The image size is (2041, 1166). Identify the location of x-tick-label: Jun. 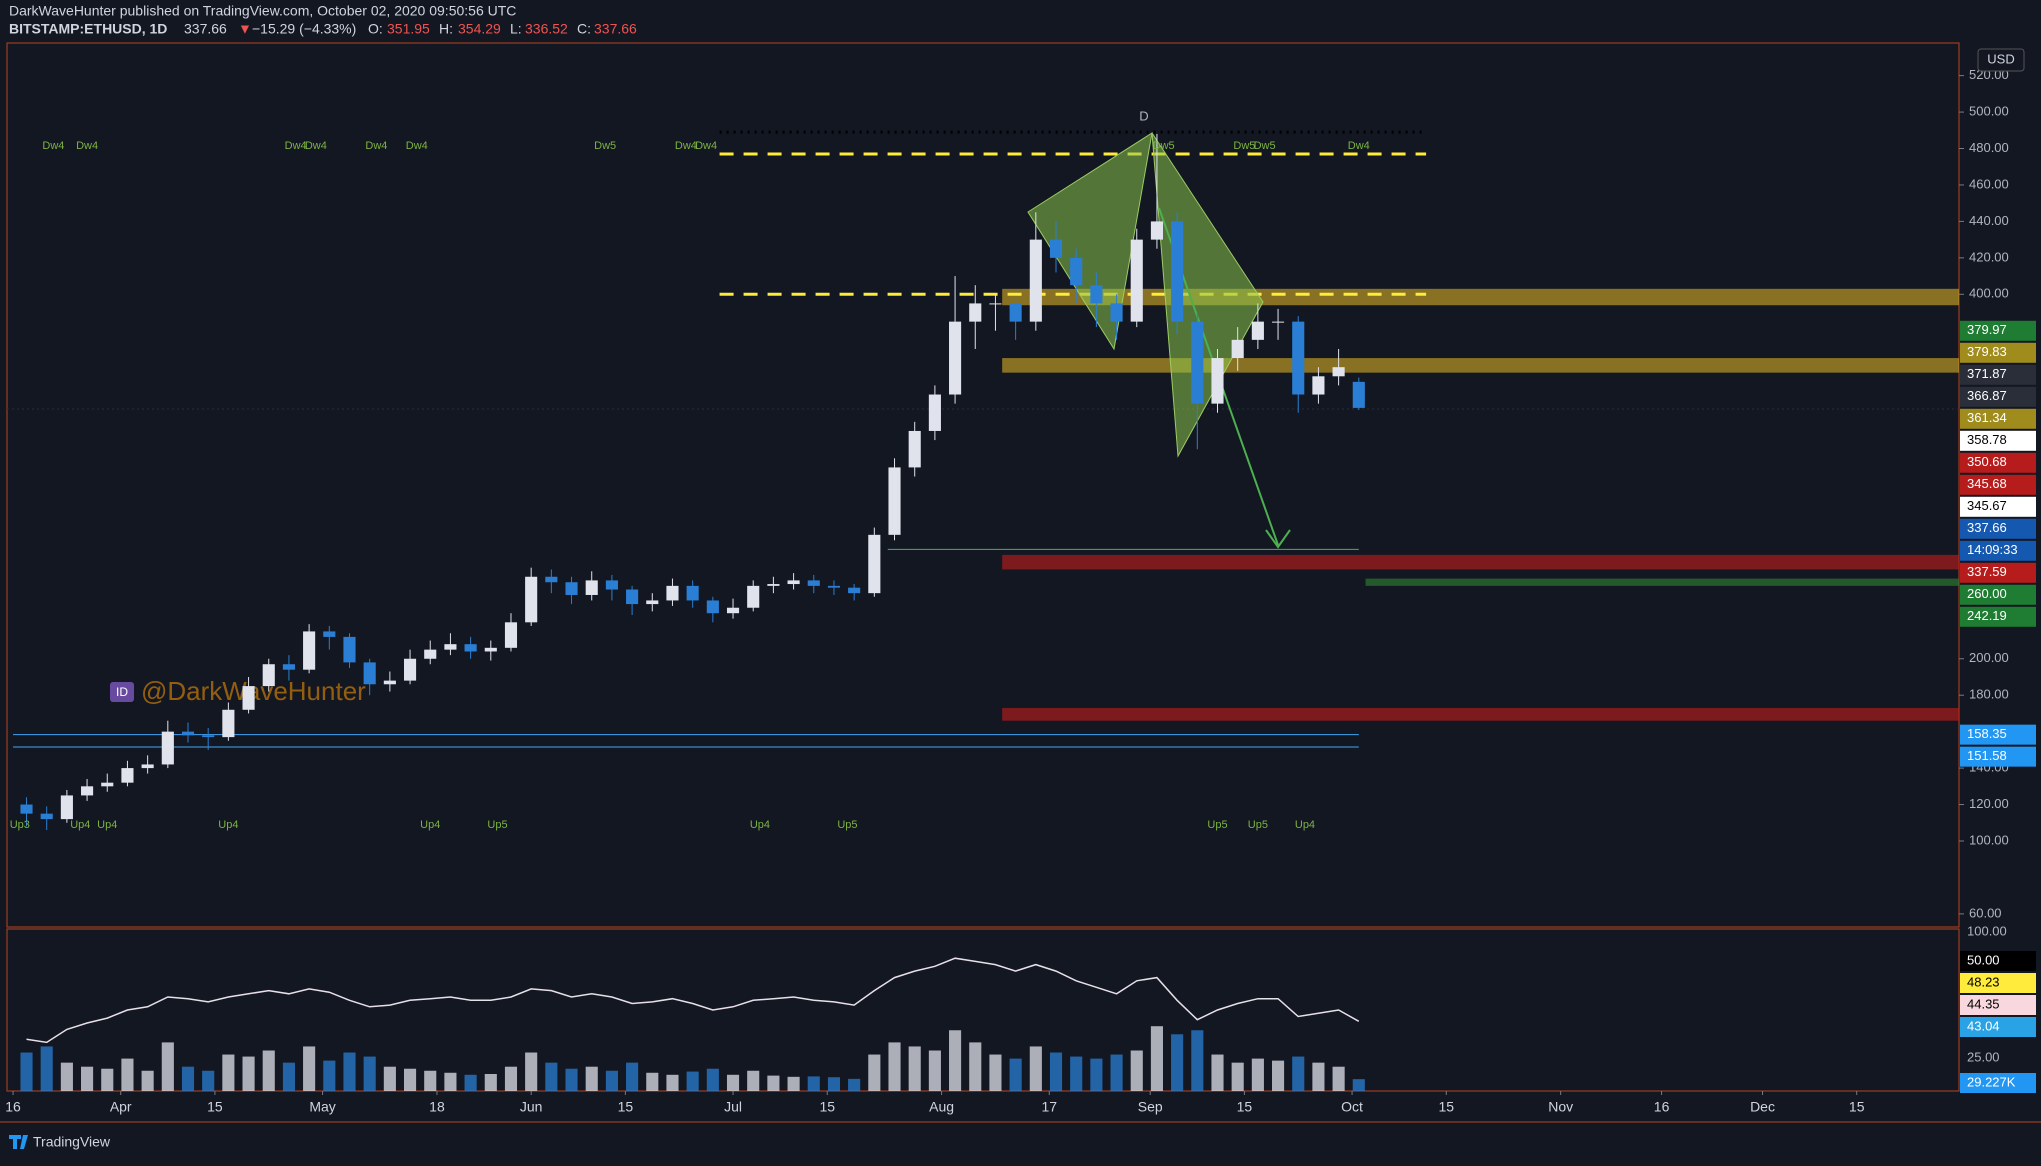
(531, 1107).